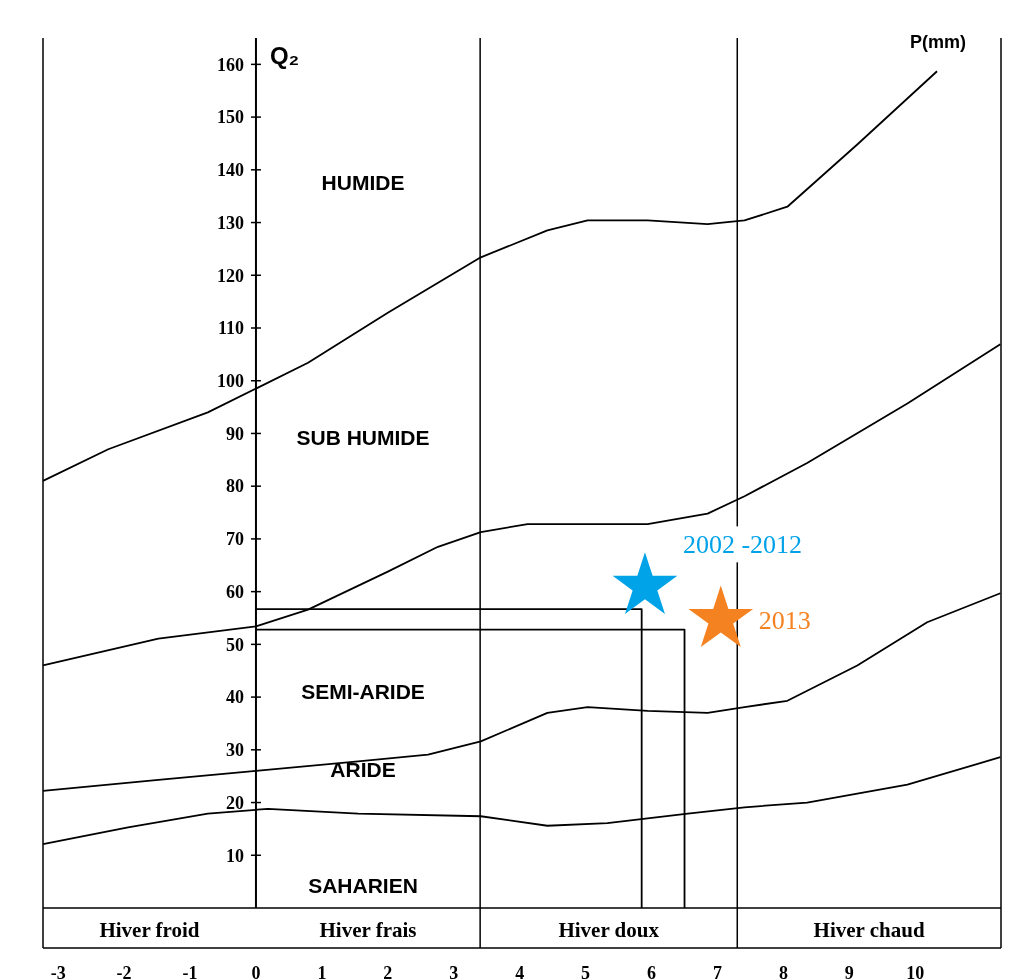 The image size is (1012, 980). What do you see at coordinates (322, 971) in the screenshot?
I see `x-tick-label: 1` at bounding box center [322, 971].